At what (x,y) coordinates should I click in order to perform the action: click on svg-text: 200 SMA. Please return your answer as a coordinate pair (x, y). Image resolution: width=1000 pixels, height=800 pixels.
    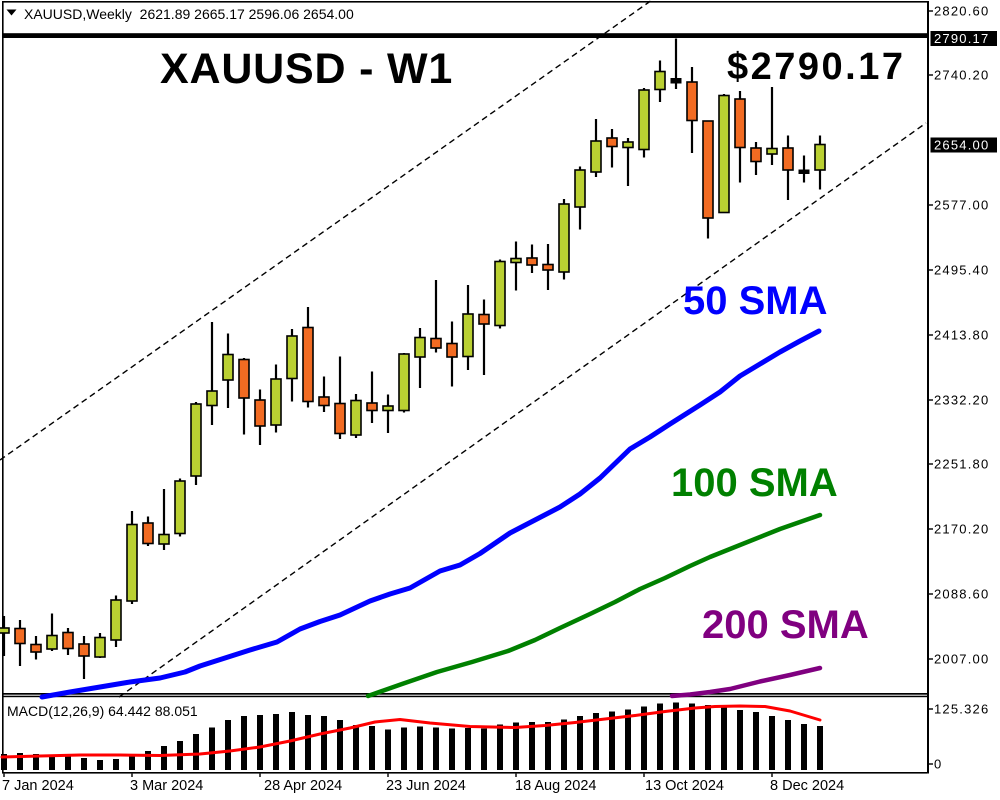
    Looking at the image, I should click on (785, 625).